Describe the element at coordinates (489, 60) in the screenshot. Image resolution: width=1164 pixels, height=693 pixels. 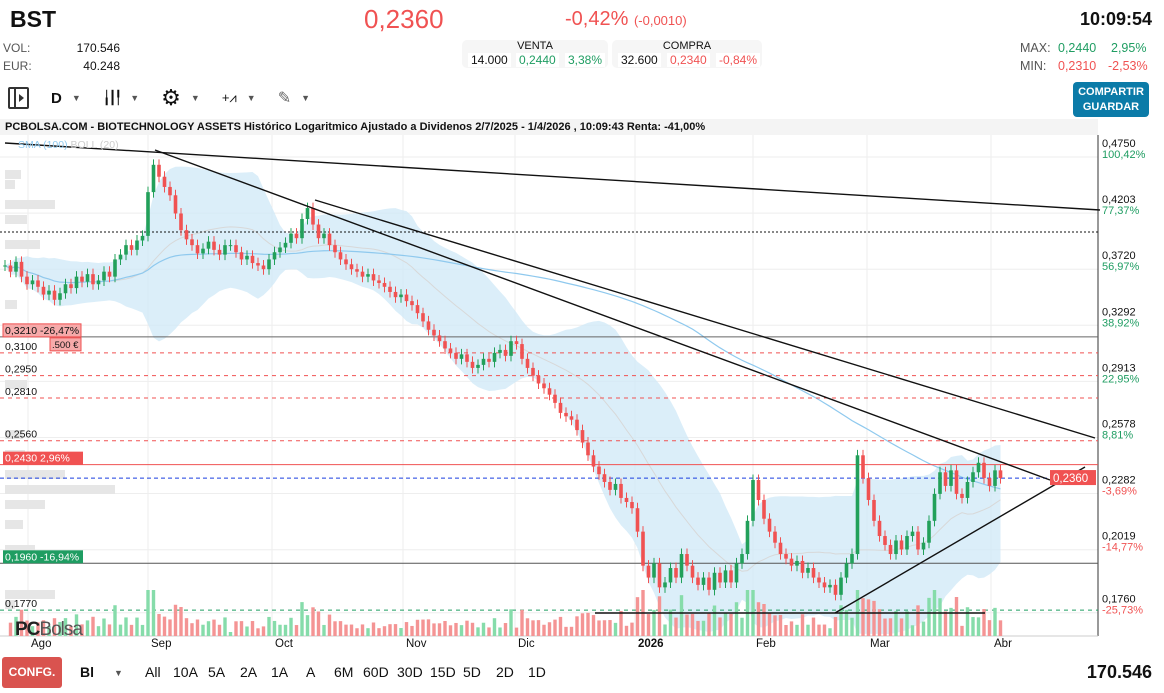
I see `sell-qty: 14.000` at that location.